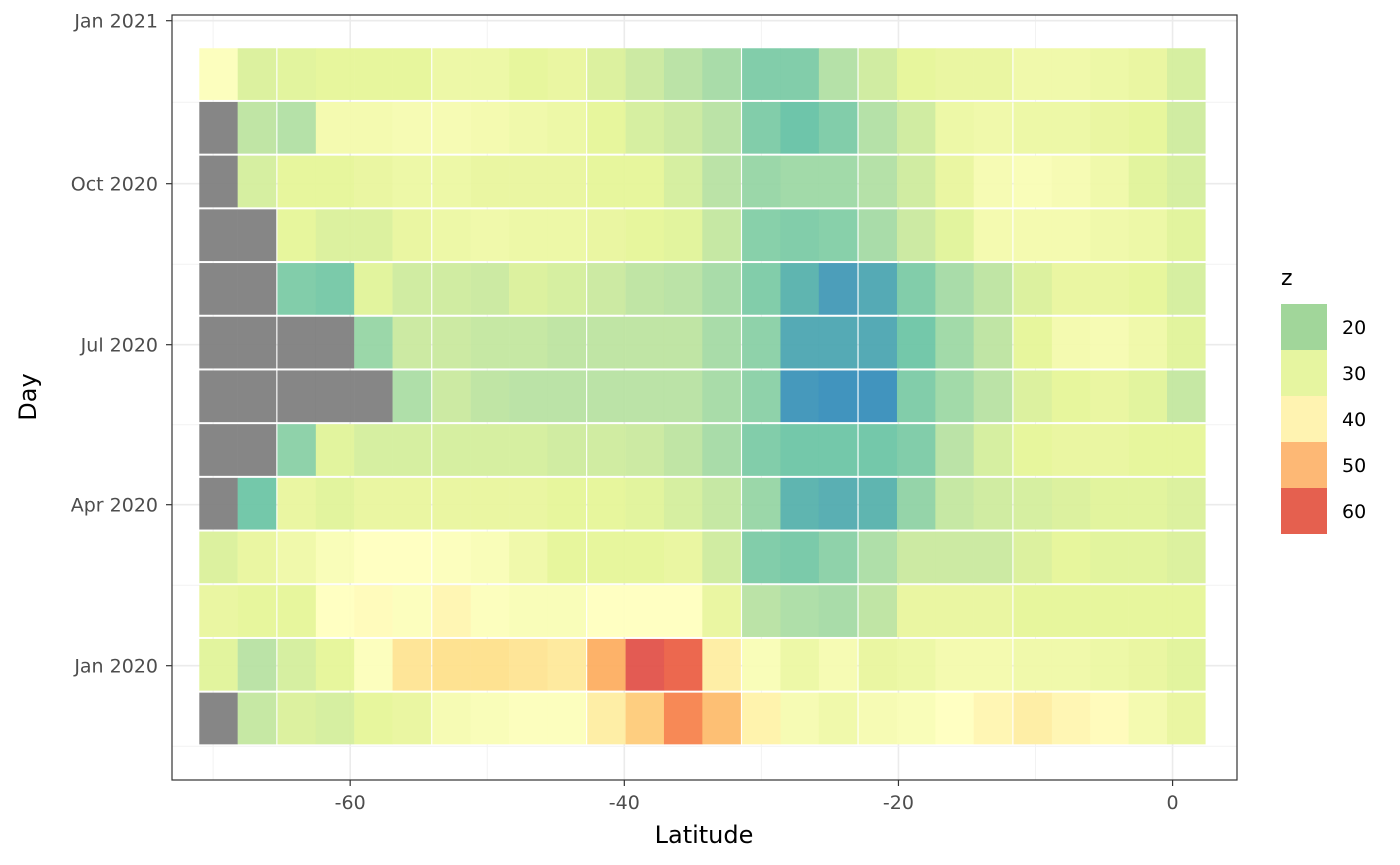  I want to click on legend-label: 60, so click(1354, 512).